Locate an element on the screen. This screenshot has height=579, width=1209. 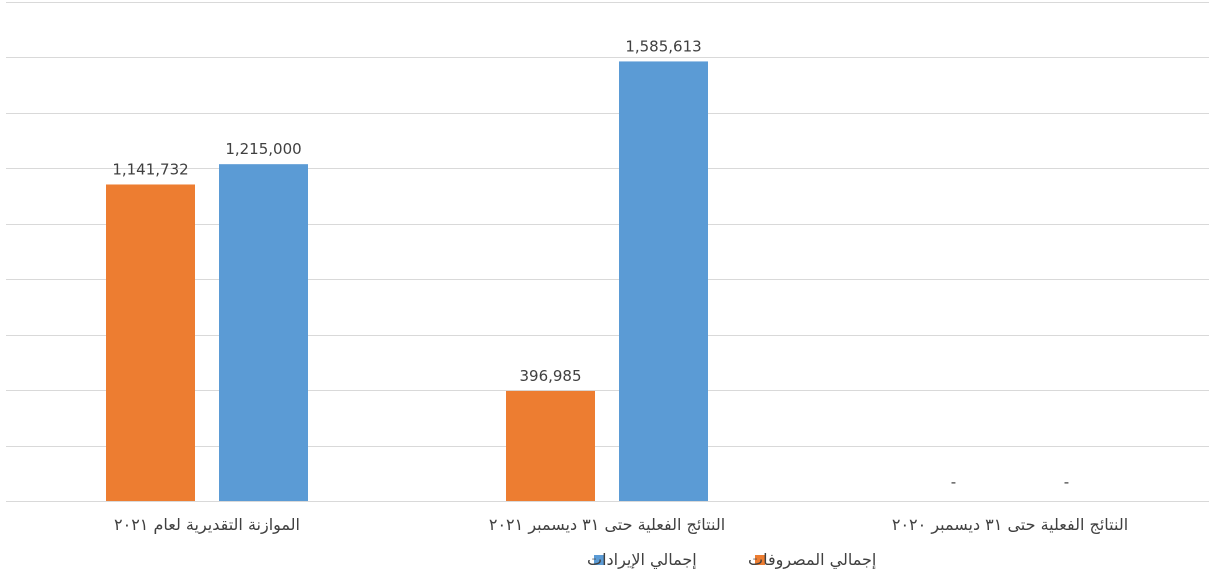
bar-s1-c1 is located at coordinates (663, 281).